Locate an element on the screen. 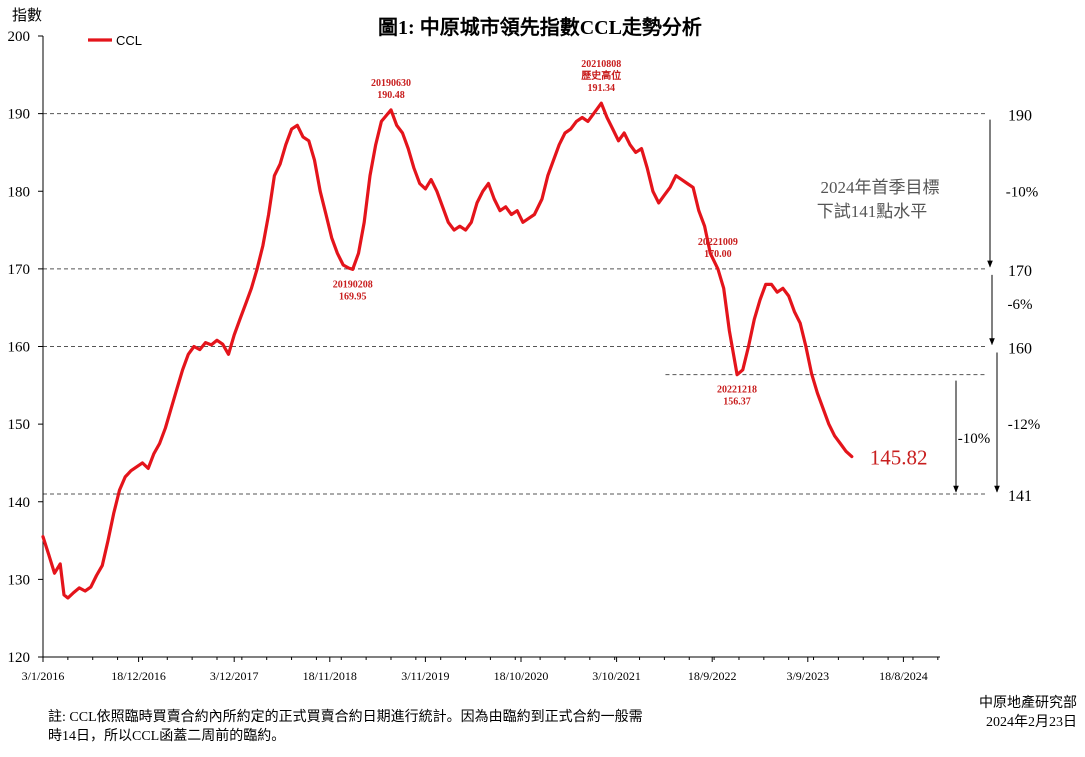 This screenshot has width=1085, height=757. y-tick-label-150: 150 is located at coordinates (19, 425).